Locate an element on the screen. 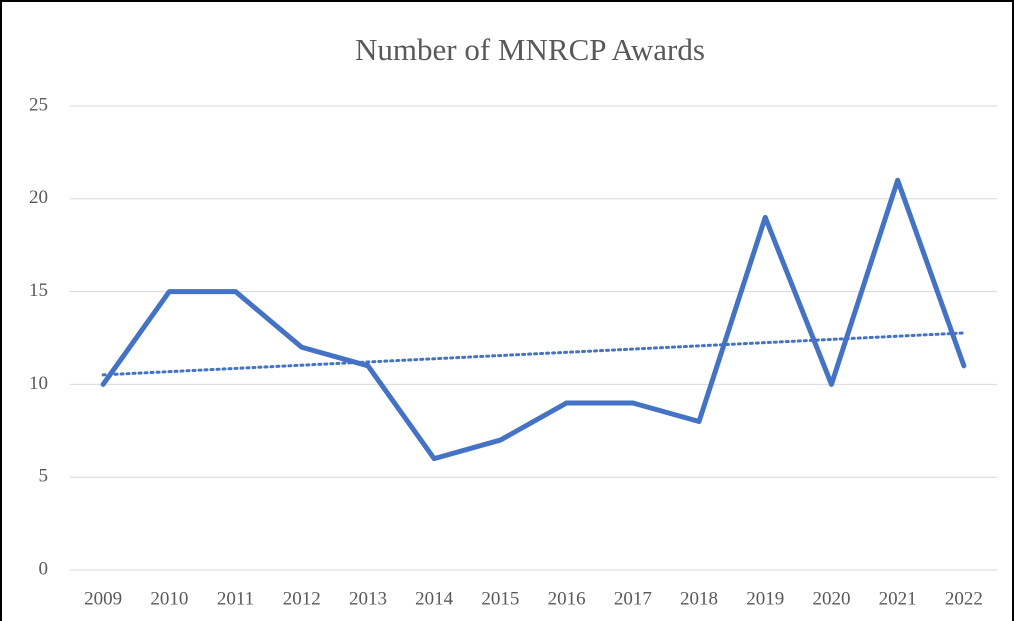 The width and height of the screenshot is (1014, 621). x-tick-label: 2022 is located at coordinates (964, 598).